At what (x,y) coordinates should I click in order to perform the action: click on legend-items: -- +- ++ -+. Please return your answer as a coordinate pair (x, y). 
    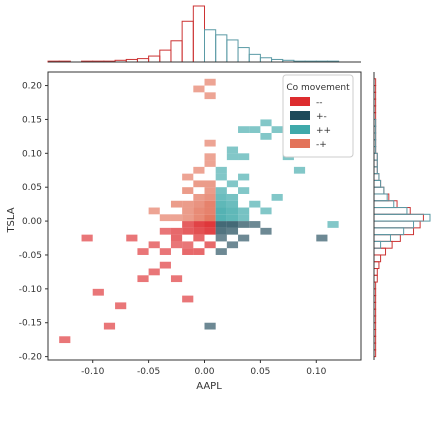
    Looking at the image, I should click on (310, 123).